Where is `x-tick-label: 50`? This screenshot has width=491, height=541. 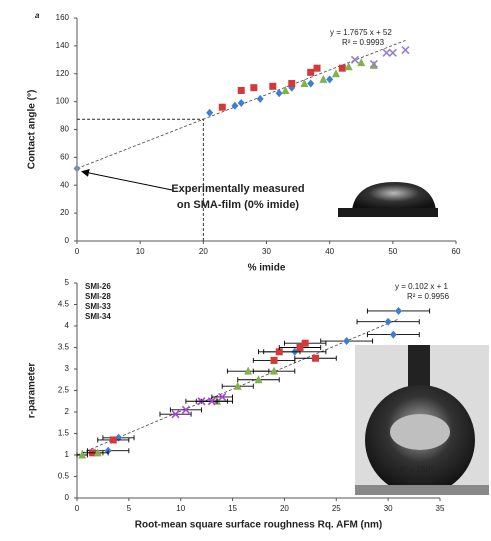
x-tick-label: 50 is located at coordinates (392, 251).